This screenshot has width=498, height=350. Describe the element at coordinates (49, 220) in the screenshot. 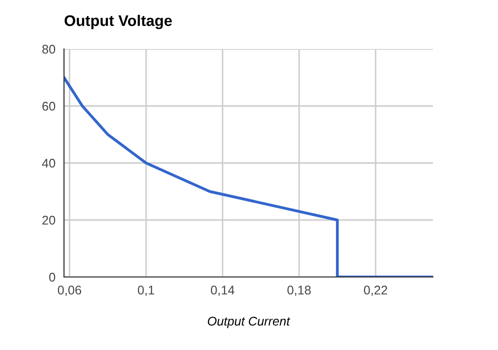

I see `y-tick-label: 20` at that location.